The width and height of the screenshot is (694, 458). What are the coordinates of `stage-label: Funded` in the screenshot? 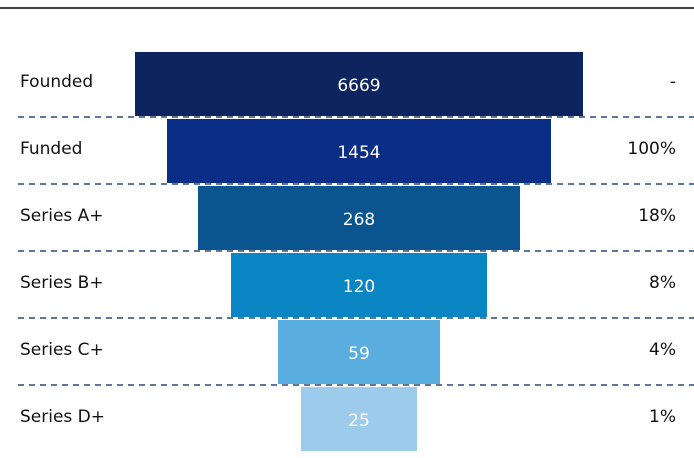 It's located at (51, 149).